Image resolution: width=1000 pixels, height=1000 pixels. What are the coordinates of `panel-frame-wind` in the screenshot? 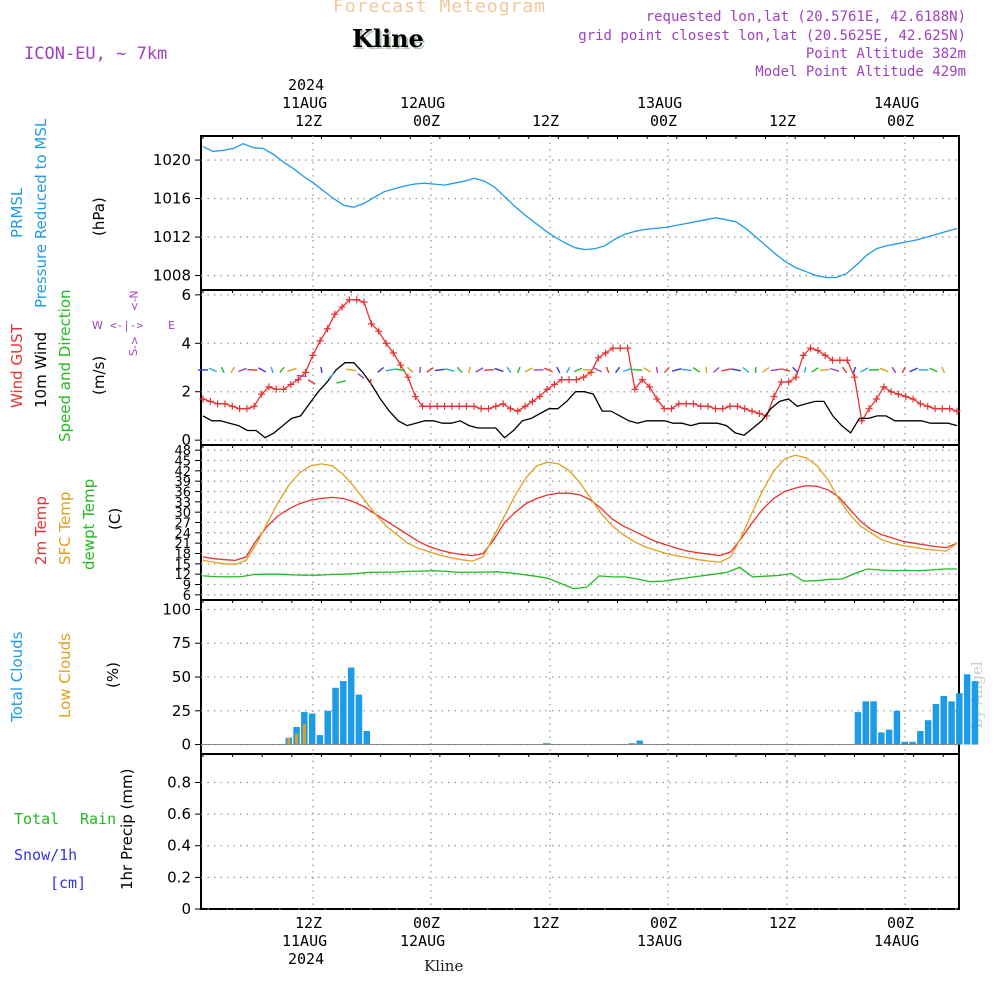 It's located at (580, 367).